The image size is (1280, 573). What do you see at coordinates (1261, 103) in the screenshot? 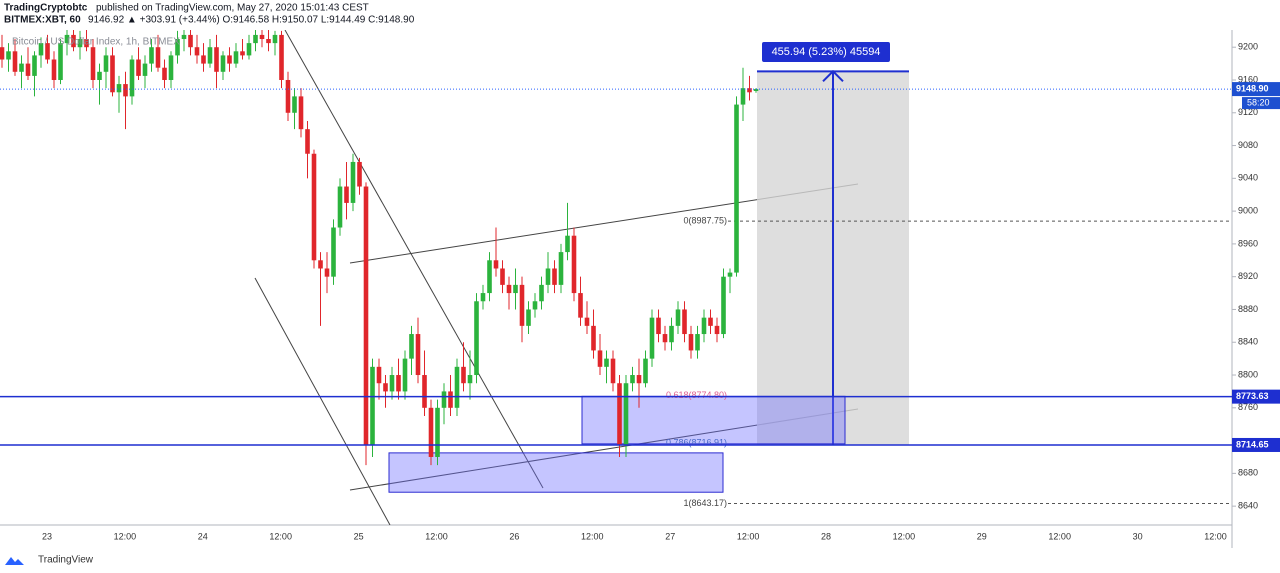
I see `countdown-box` at bounding box center [1261, 103].